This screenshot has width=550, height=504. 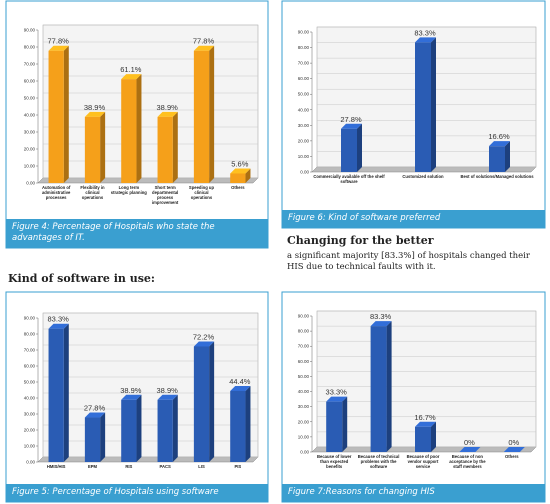 I want to click on heading: Kind of software in use:, so click(x=81, y=278).